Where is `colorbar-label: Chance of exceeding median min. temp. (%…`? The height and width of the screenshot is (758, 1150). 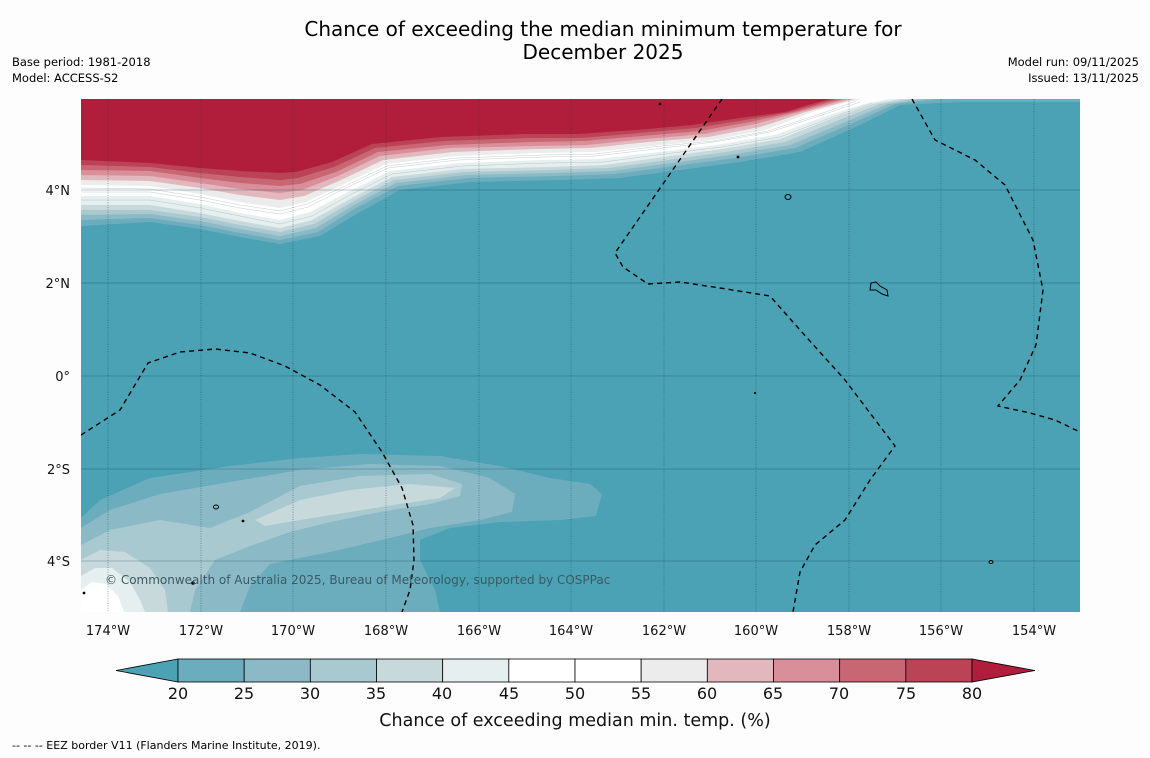
colorbar-label: Chance of exceeding median min. temp. (%… is located at coordinates (574, 721).